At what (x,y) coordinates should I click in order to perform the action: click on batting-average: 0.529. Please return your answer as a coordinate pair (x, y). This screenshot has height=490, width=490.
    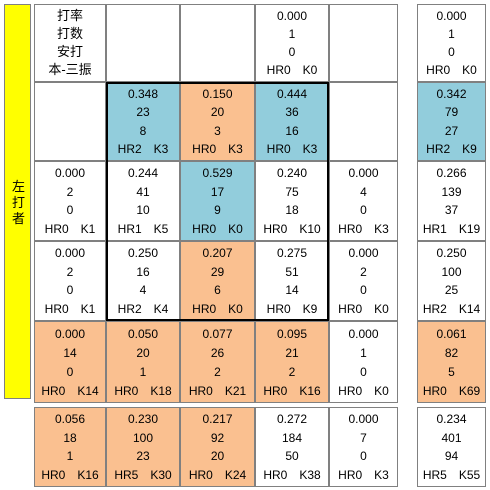
    Looking at the image, I should click on (217, 173).